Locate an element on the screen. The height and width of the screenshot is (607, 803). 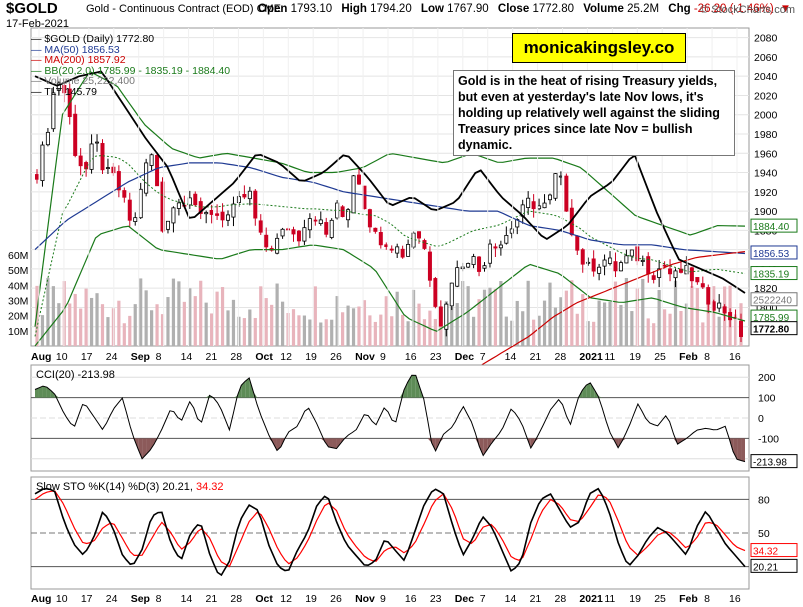
close-value: 1772.80 is located at coordinates (553, 9).